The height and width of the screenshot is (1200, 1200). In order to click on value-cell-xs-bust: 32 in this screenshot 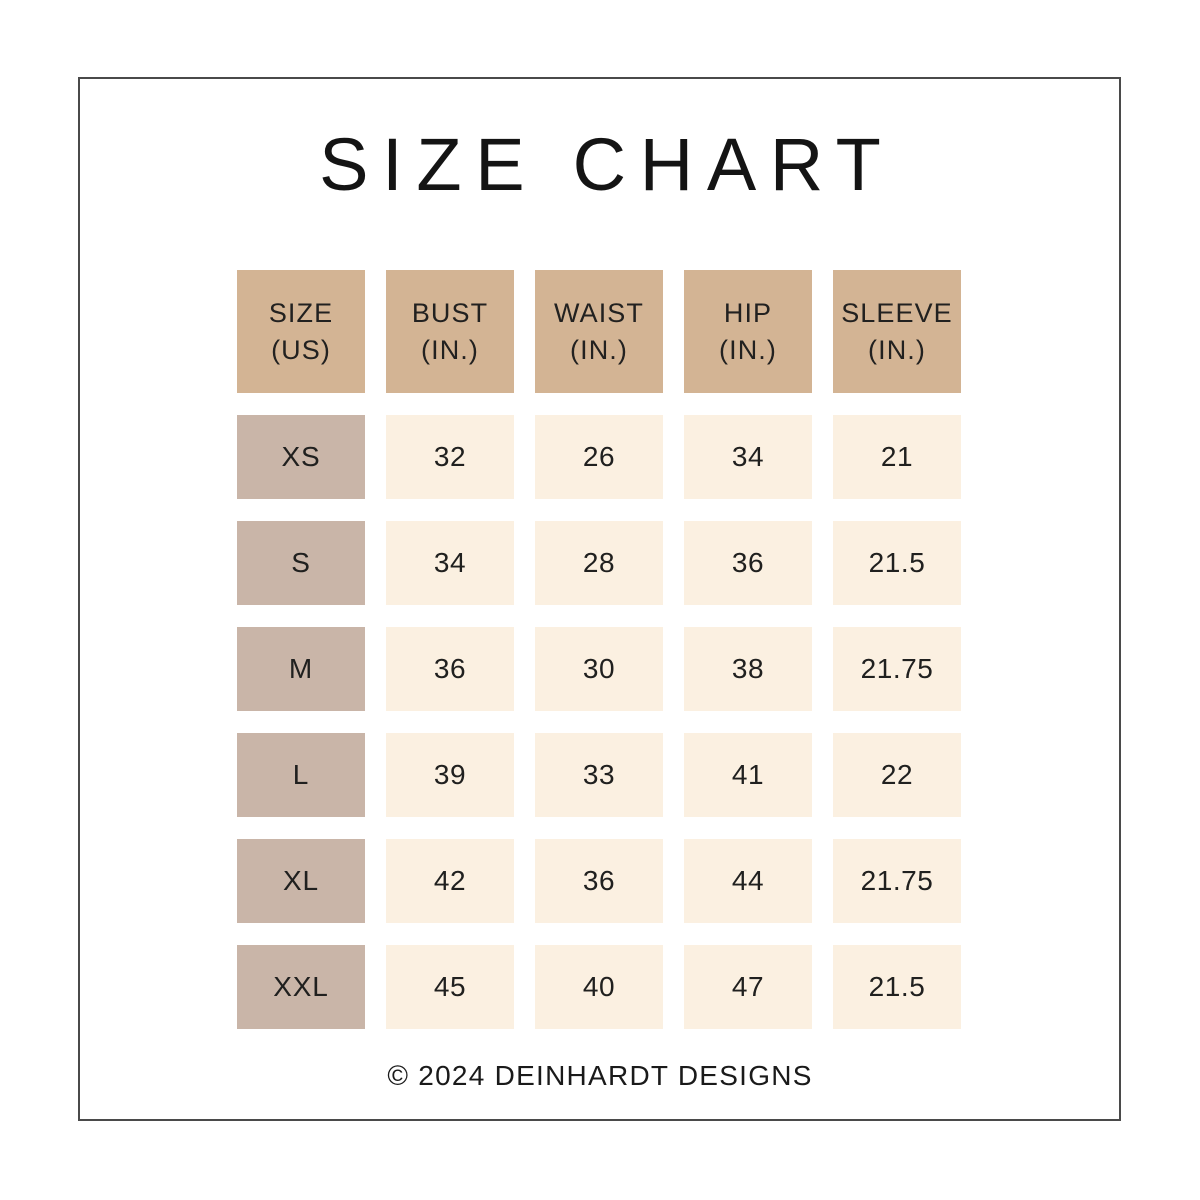, I will do `click(450, 457)`.